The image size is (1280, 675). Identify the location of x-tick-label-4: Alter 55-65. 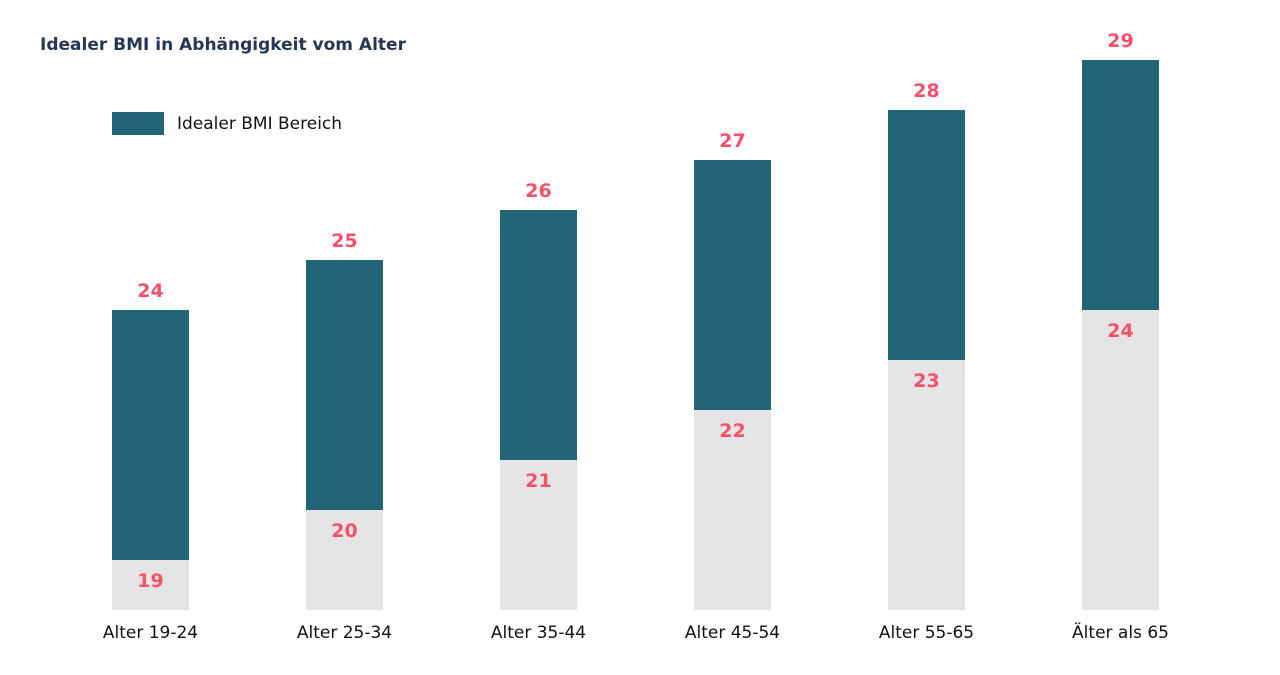
(926, 633).